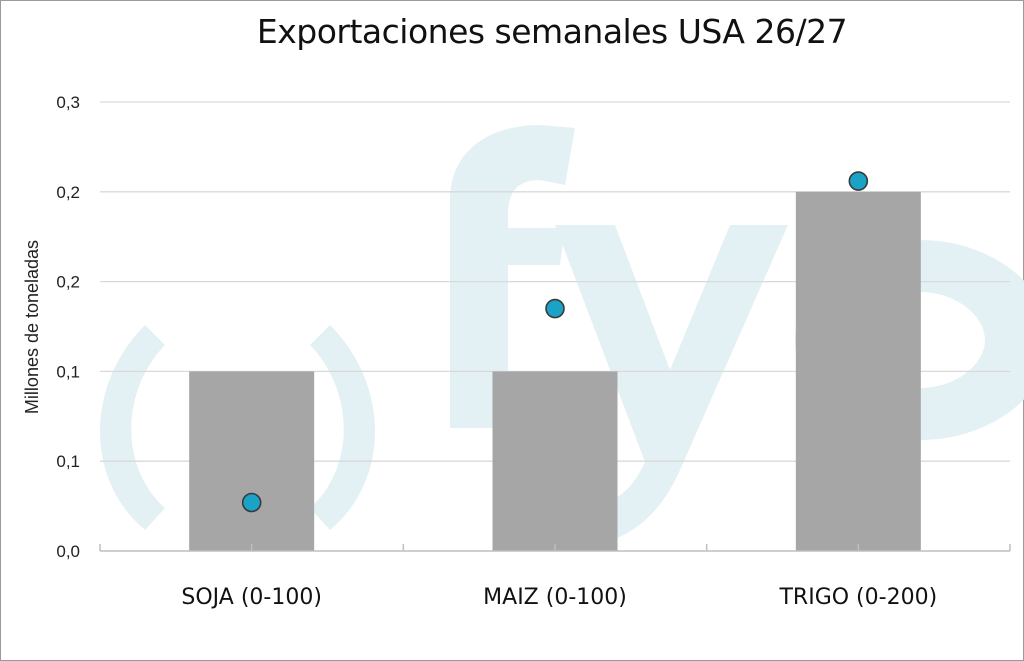  What do you see at coordinates (32, 327) in the screenshot?
I see `y-axis-label: Millones de toneladas` at bounding box center [32, 327].